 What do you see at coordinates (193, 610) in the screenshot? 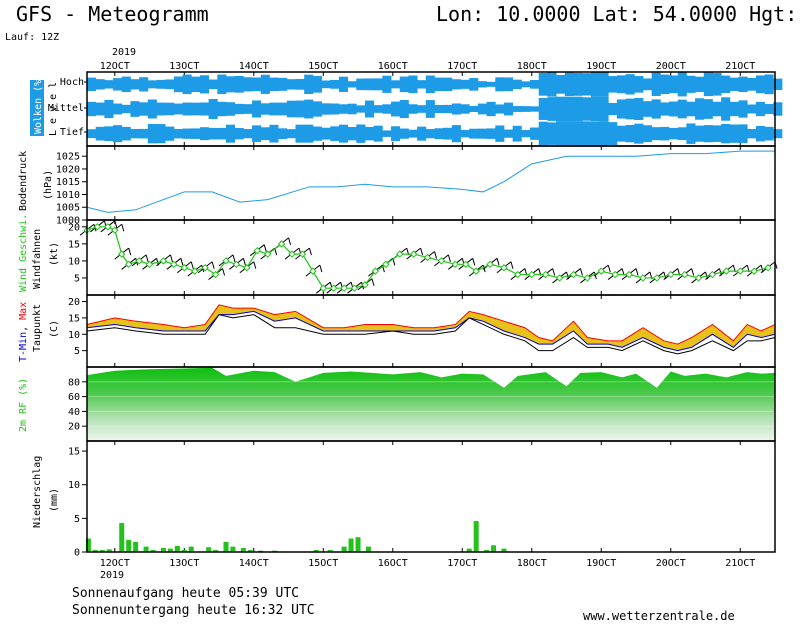
I see `sunset-text: Sonnenuntergang heute 16:32 UTC` at bounding box center [193, 610].